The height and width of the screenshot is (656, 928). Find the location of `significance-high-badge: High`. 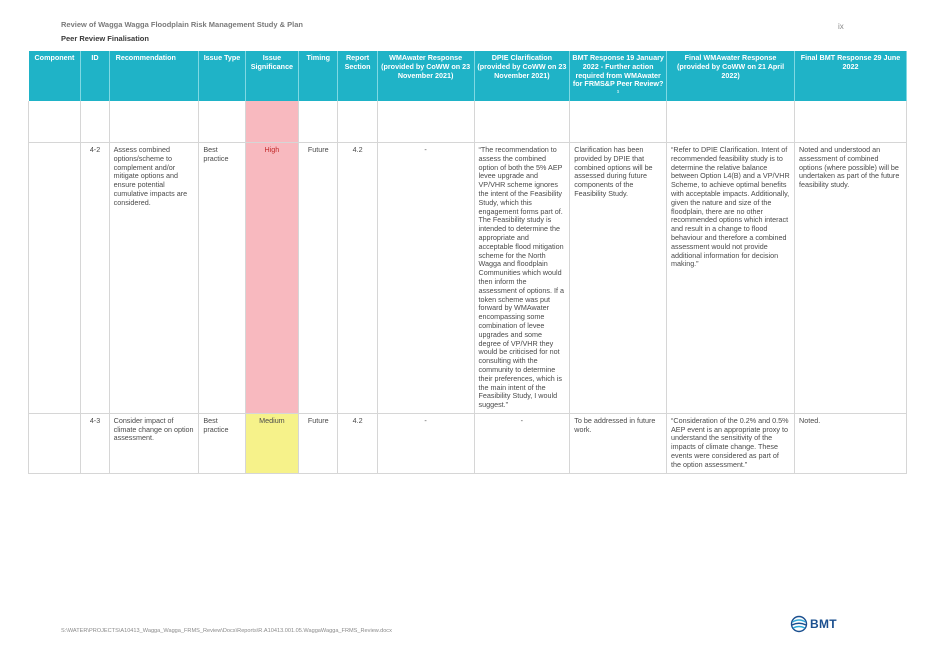

significance-high-badge: High is located at coordinates (272, 278).